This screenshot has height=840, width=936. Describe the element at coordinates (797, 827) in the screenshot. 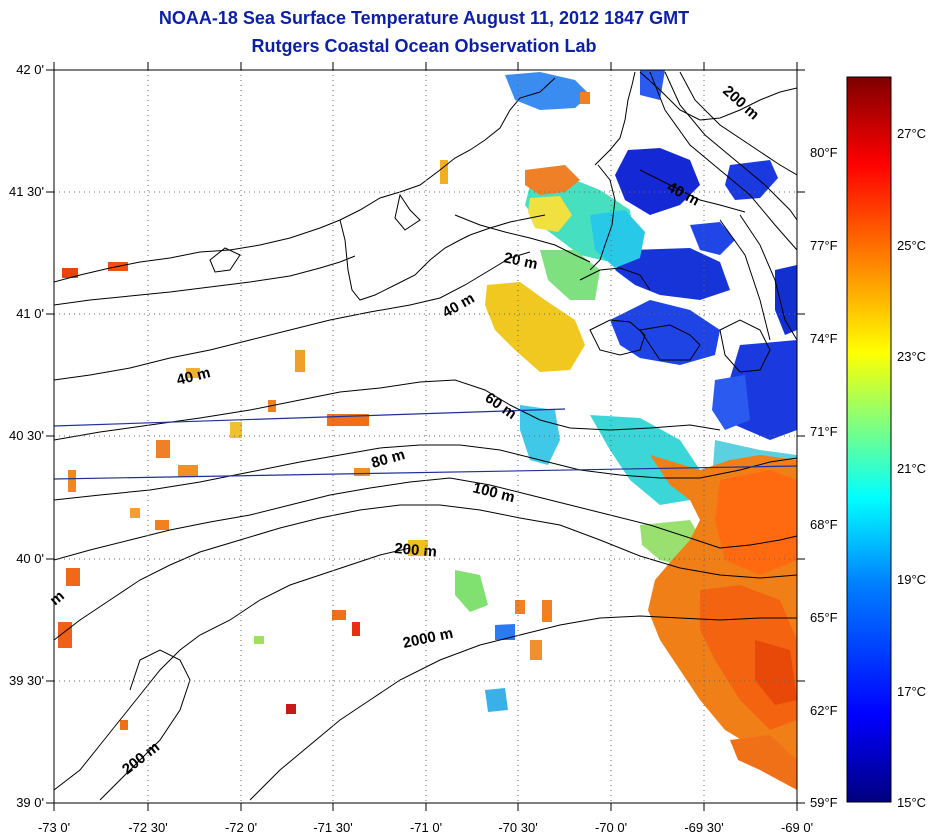

I see `lon-label: -69 0'` at that location.